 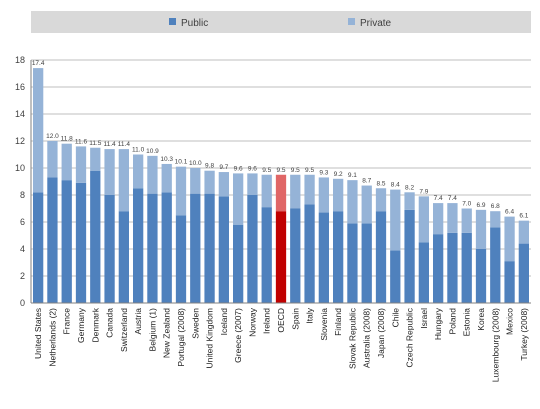 What do you see at coordinates (338, 322) in the screenshot?
I see `x-category-label: Finland` at bounding box center [338, 322].